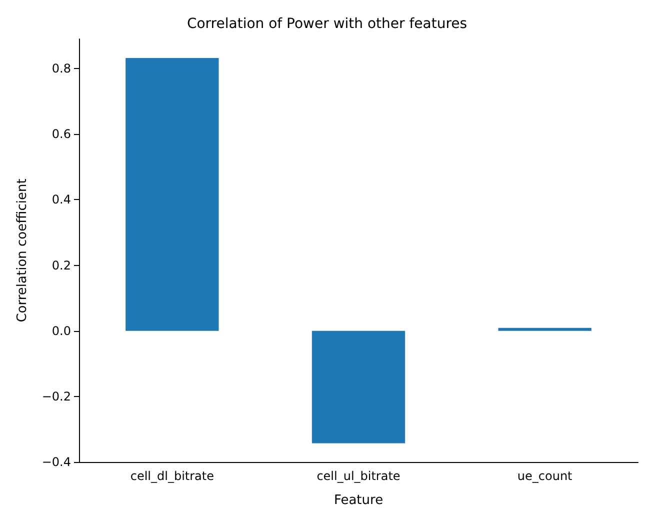 This screenshot has height=521, width=654. Describe the element at coordinates (61, 331) in the screenshot. I see `y-tick-label: 0.0` at that location.